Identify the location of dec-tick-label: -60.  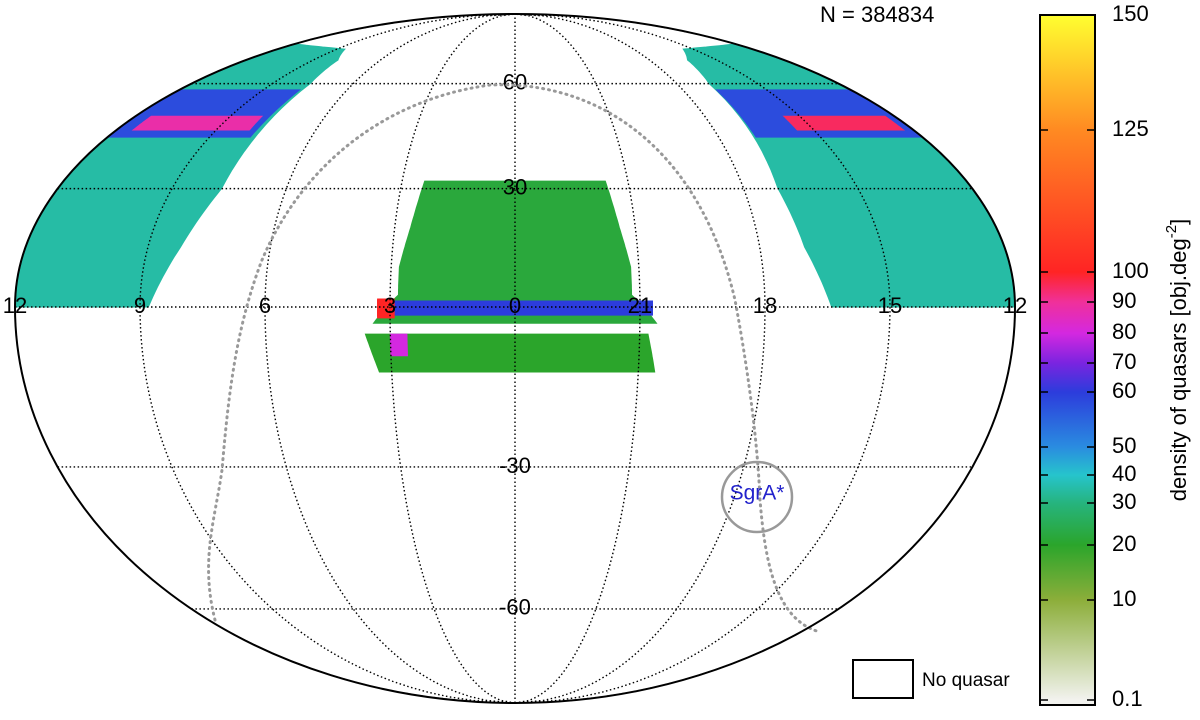
(515, 607).